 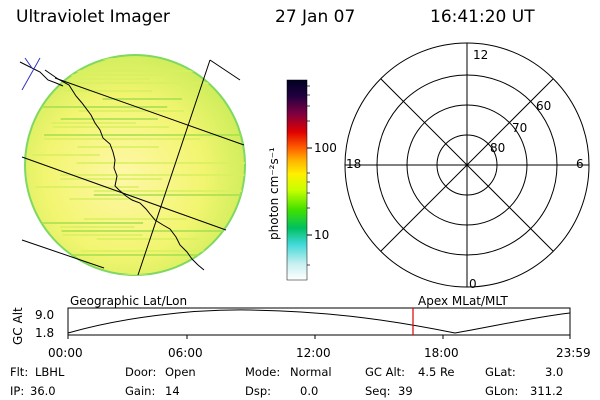 I want to click on track-label-geographic: Geographic Lat/Lon, so click(x=128, y=301).